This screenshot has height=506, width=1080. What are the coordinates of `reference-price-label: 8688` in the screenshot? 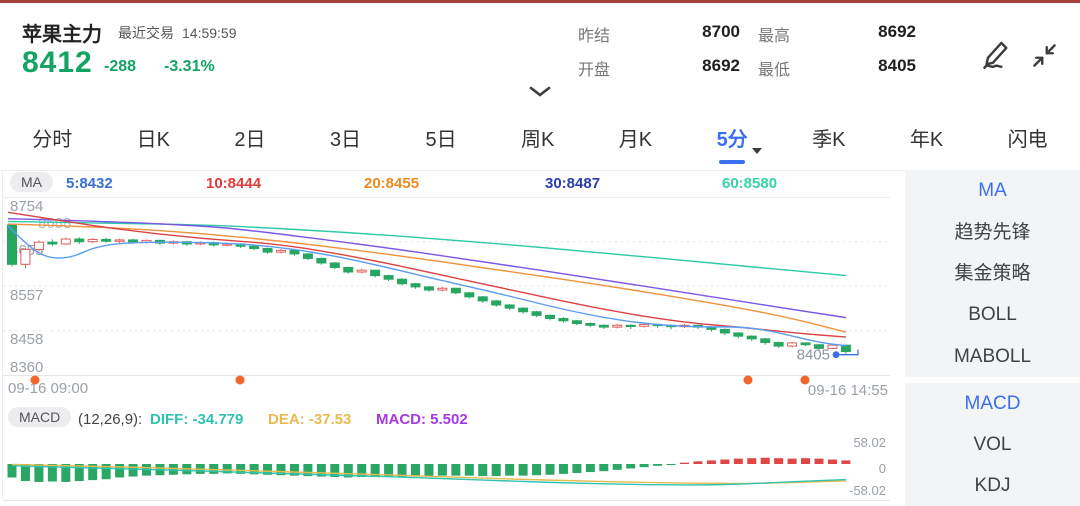 It's located at (55, 223).